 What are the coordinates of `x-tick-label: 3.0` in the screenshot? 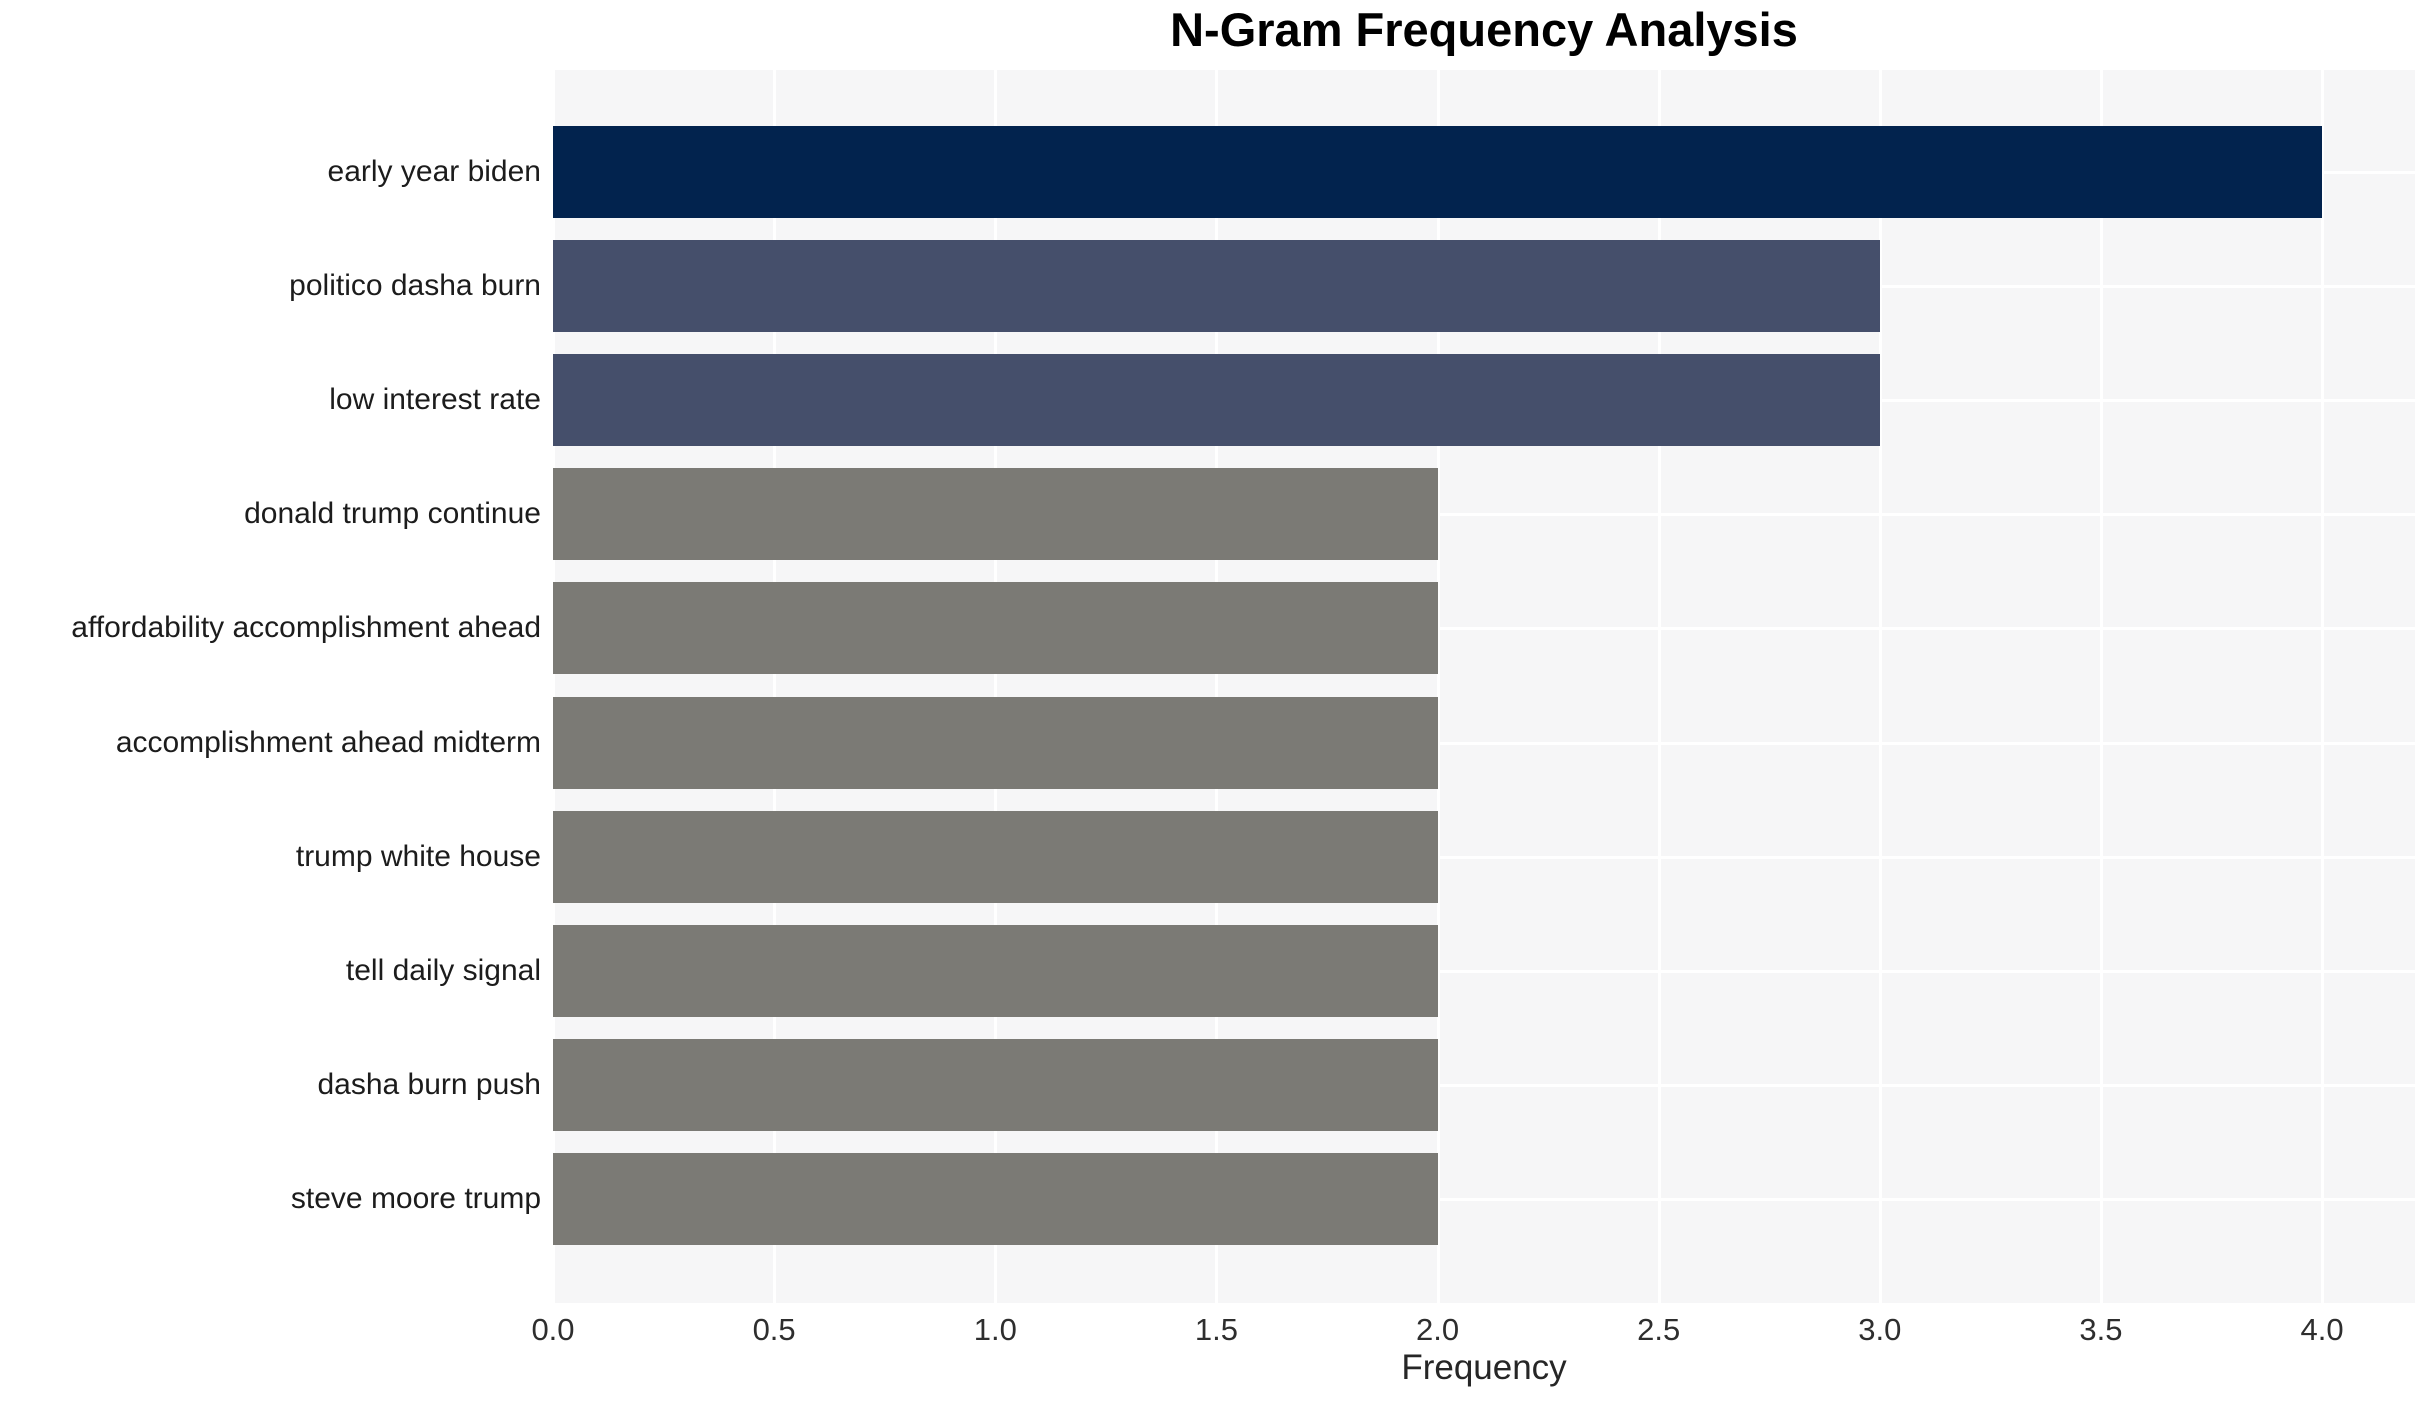 It's located at (1880, 1329).